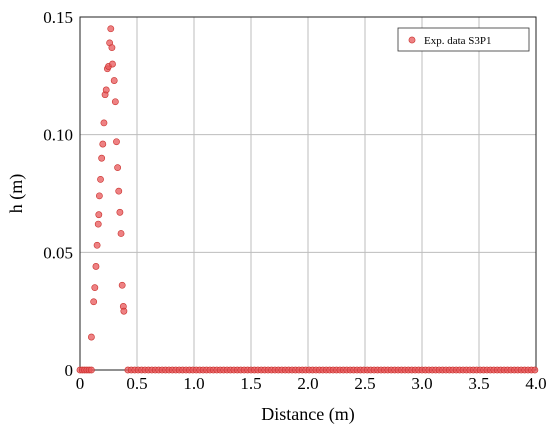 The height and width of the screenshot is (434, 550). I want to click on x-tick-labels: 0 0.5 1.0 1.5 2.0 2.5 3.0 3.5 4.0, so click(311, 383).